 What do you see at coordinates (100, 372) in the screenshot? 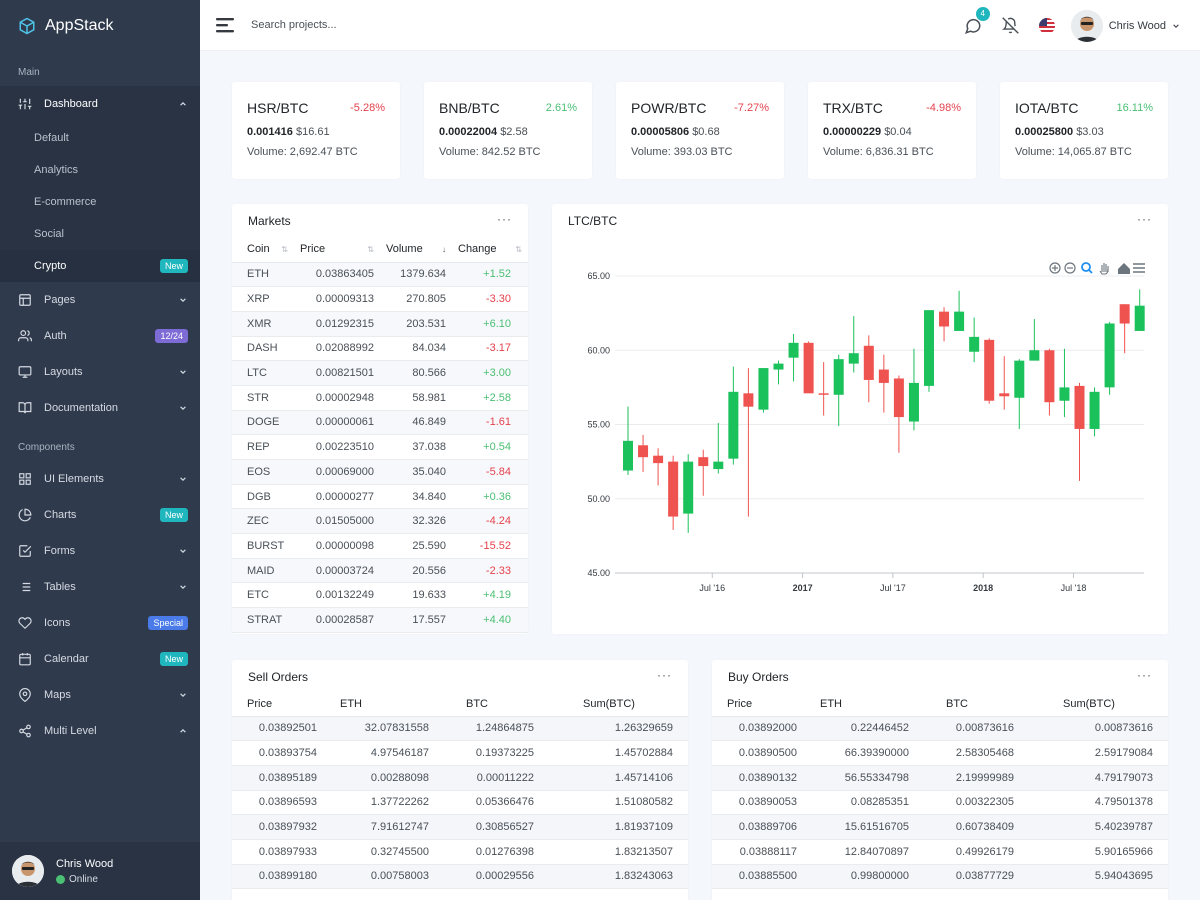
I see `sidebar-item-layouts: Layouts` at bounding box center [100, 372].